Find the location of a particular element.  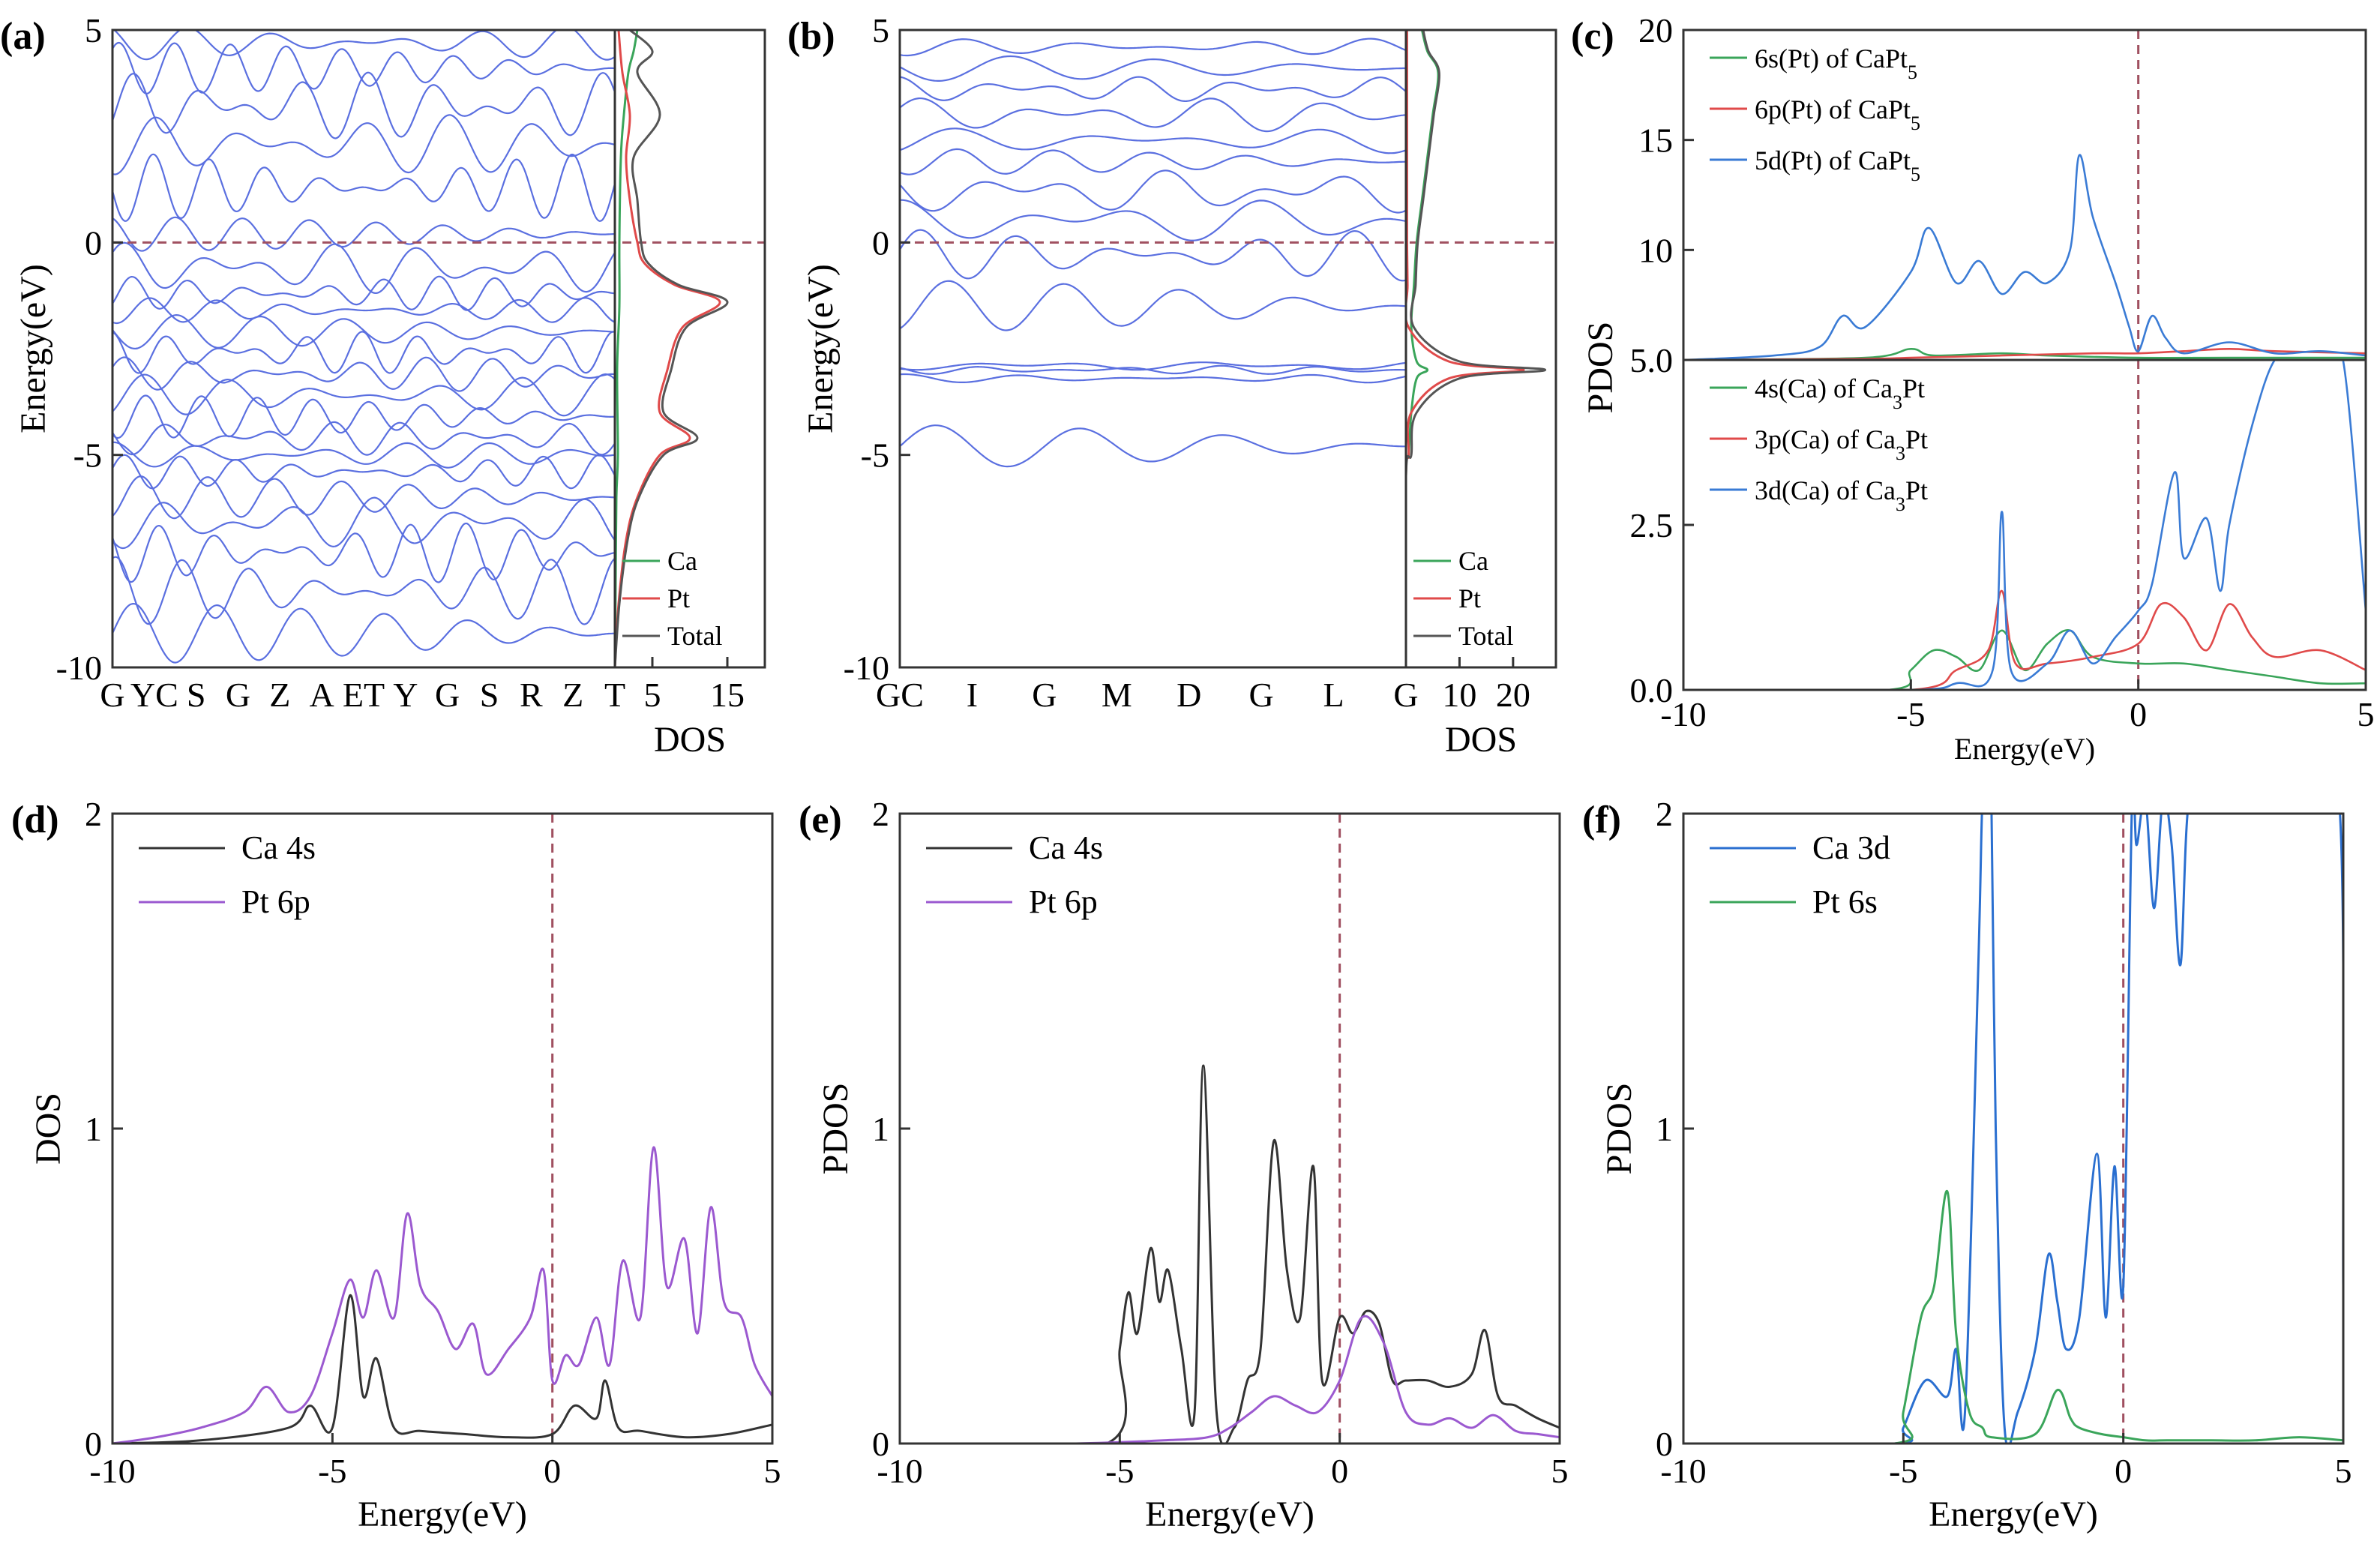

kpoint-label: I is located at coordinates (972, 695).